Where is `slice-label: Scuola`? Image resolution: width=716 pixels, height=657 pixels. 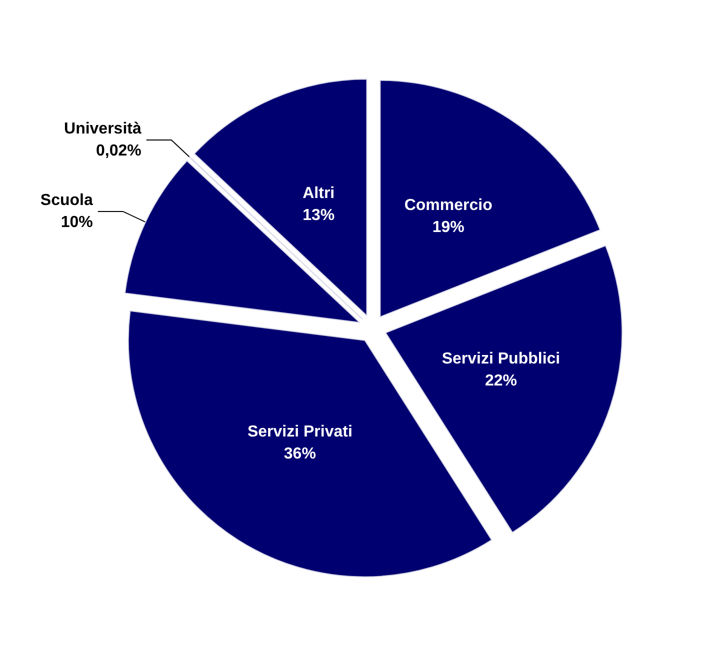 slice-label: Scuola is located at coordinates (66, 200).